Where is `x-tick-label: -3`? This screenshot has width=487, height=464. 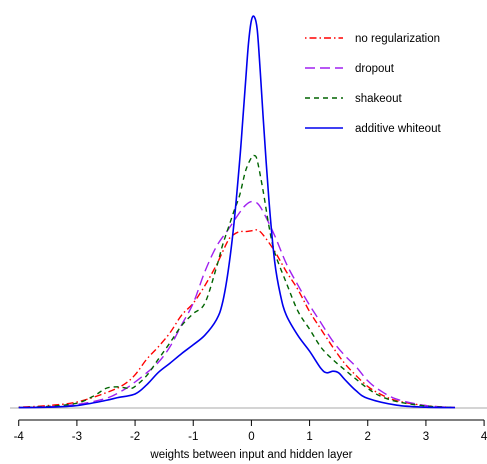
x-tick-label: -3 is located at coordinates (77, 437).